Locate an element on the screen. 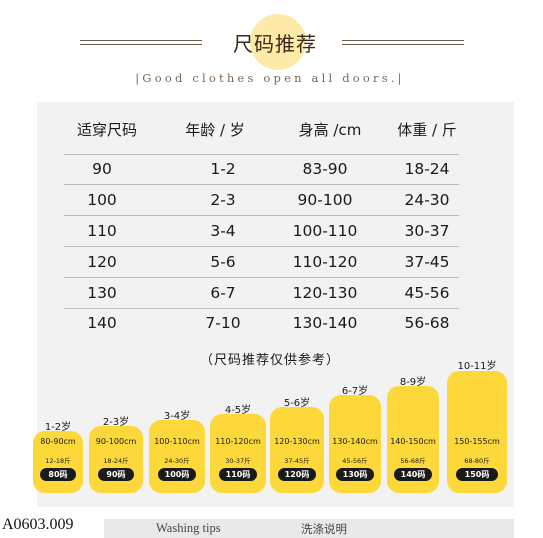  table-cell-height: 83-90 is located at coordinates (325, 169).